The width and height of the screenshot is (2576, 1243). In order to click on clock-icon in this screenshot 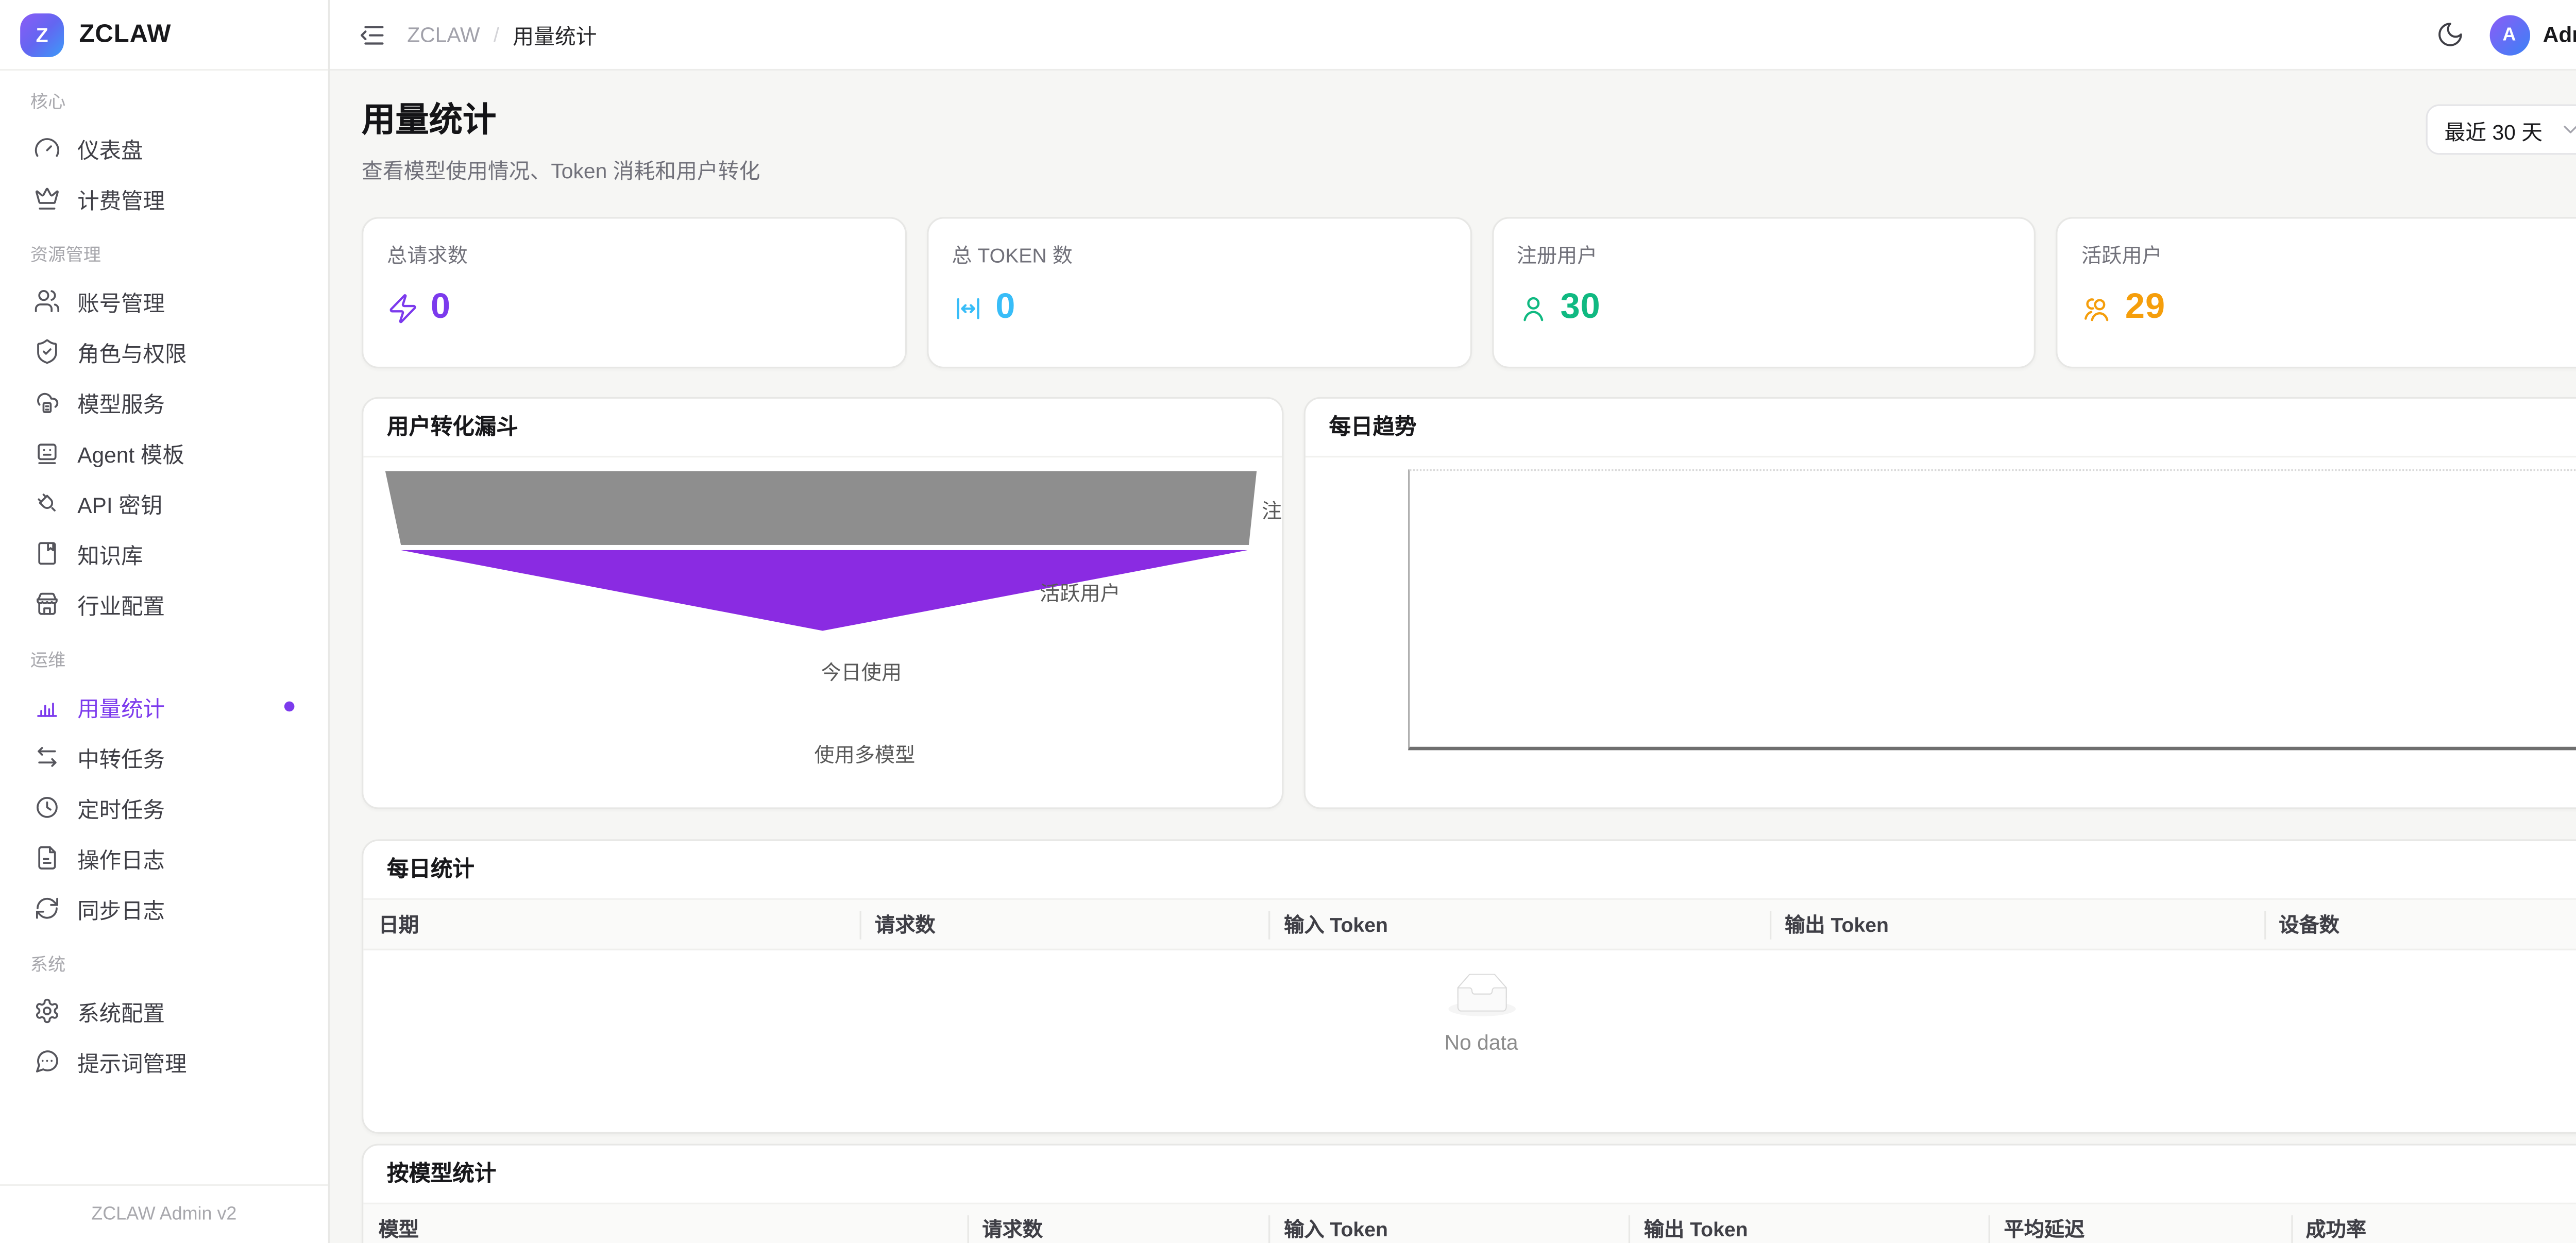, I will do `click(46, 807)`.